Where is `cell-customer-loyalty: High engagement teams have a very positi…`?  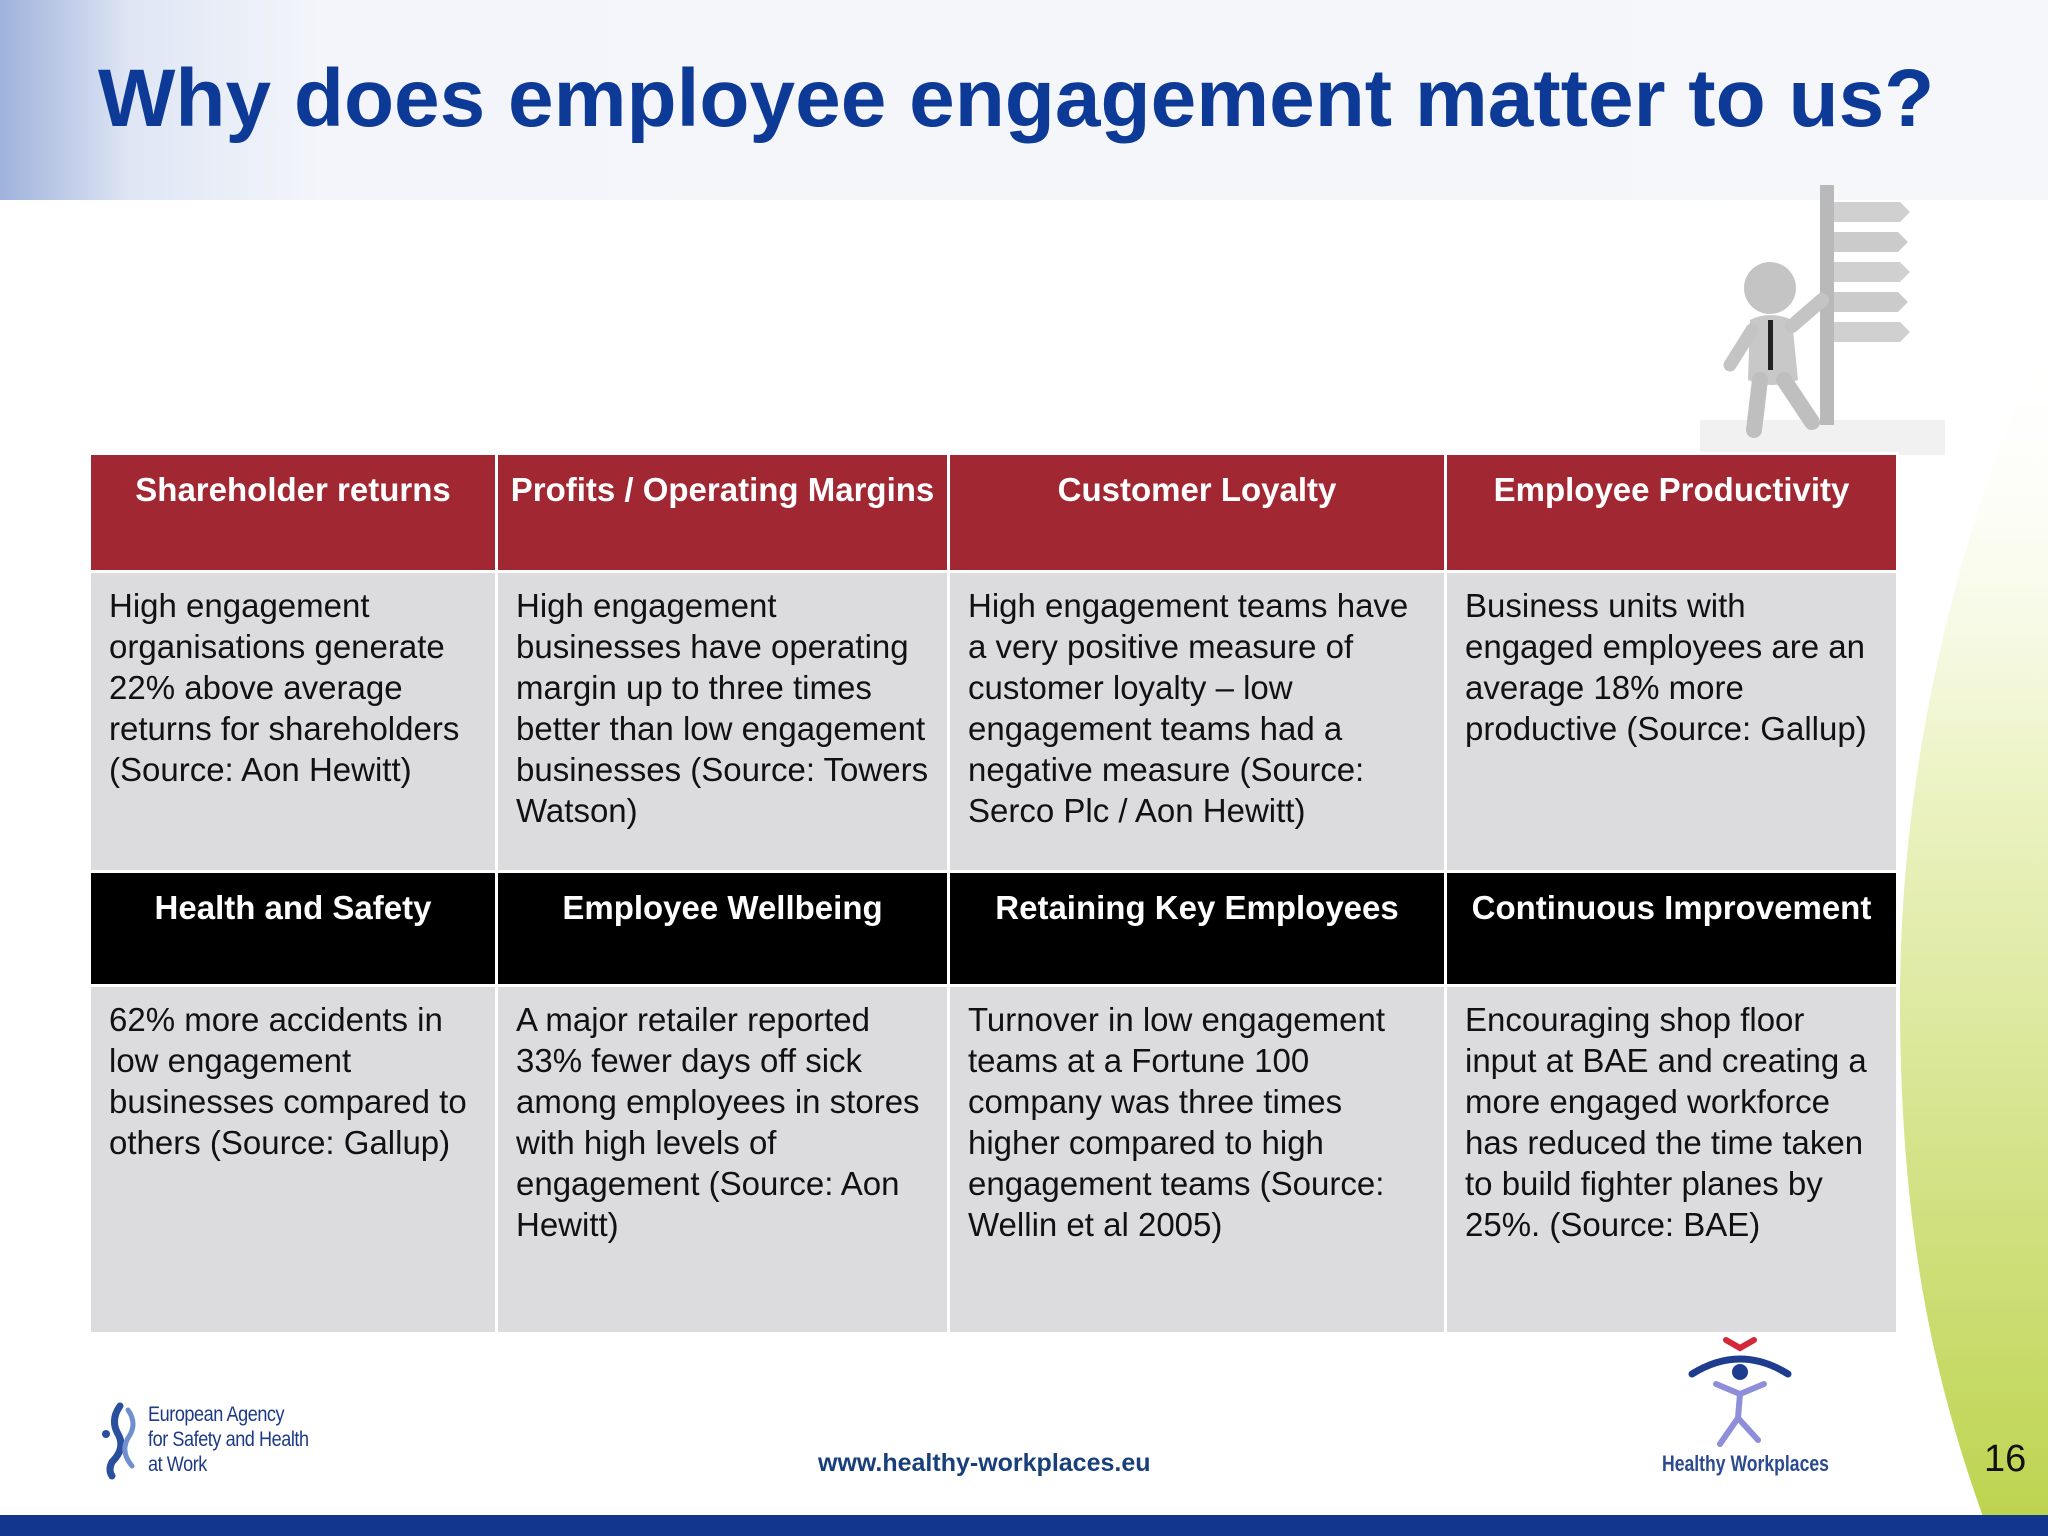
cell-customer-loyalty: High engagement teams have a very positi… is located at coordinates (1197, 721).